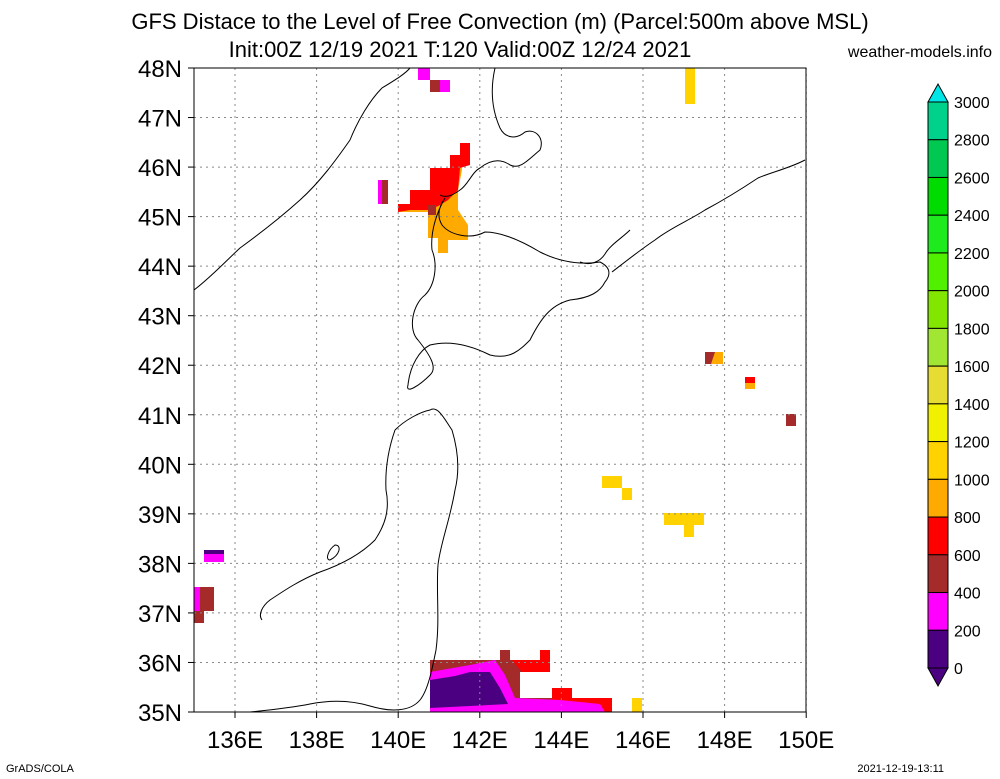  I want to click on sakhalin, so click(490, 132).